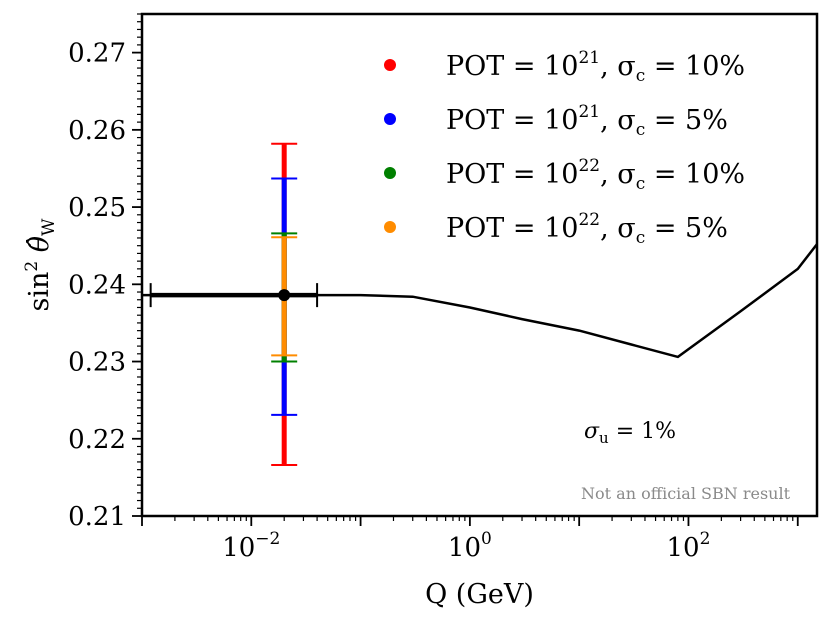 The image size is (830, 624). I want to click on legend-label-1: POT = 1021, σc = 10%, so click(595, 67).